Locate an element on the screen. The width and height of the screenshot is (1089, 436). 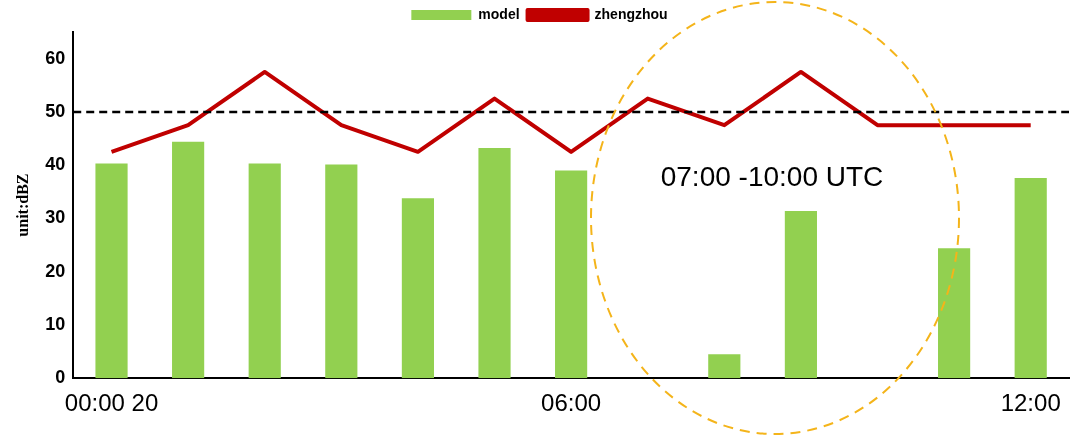
legend-label: zhengzhou is located at coordinates (631, 13).